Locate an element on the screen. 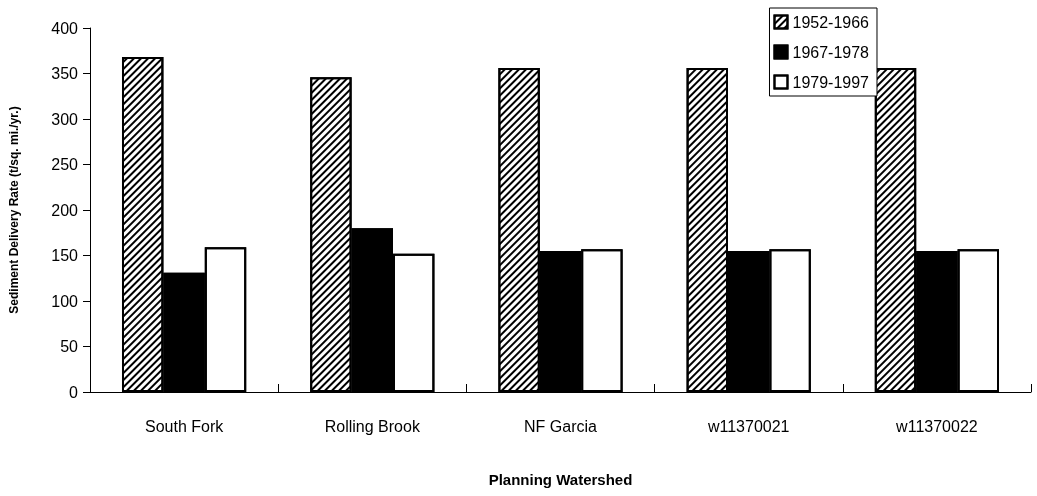 This screenshot has height=496, width=1037. y-tick-label: 400 is located at coordinates (65, 28).